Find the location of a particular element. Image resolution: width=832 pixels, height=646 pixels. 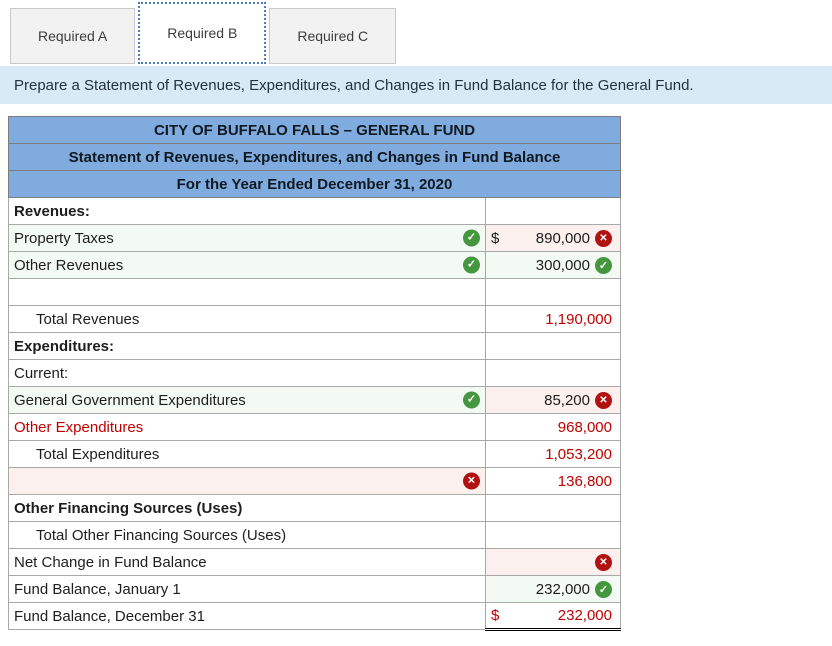

label-cell-total-other-financing: Total Other Financing Sources (Uses) is located at coordinates (247, 535).